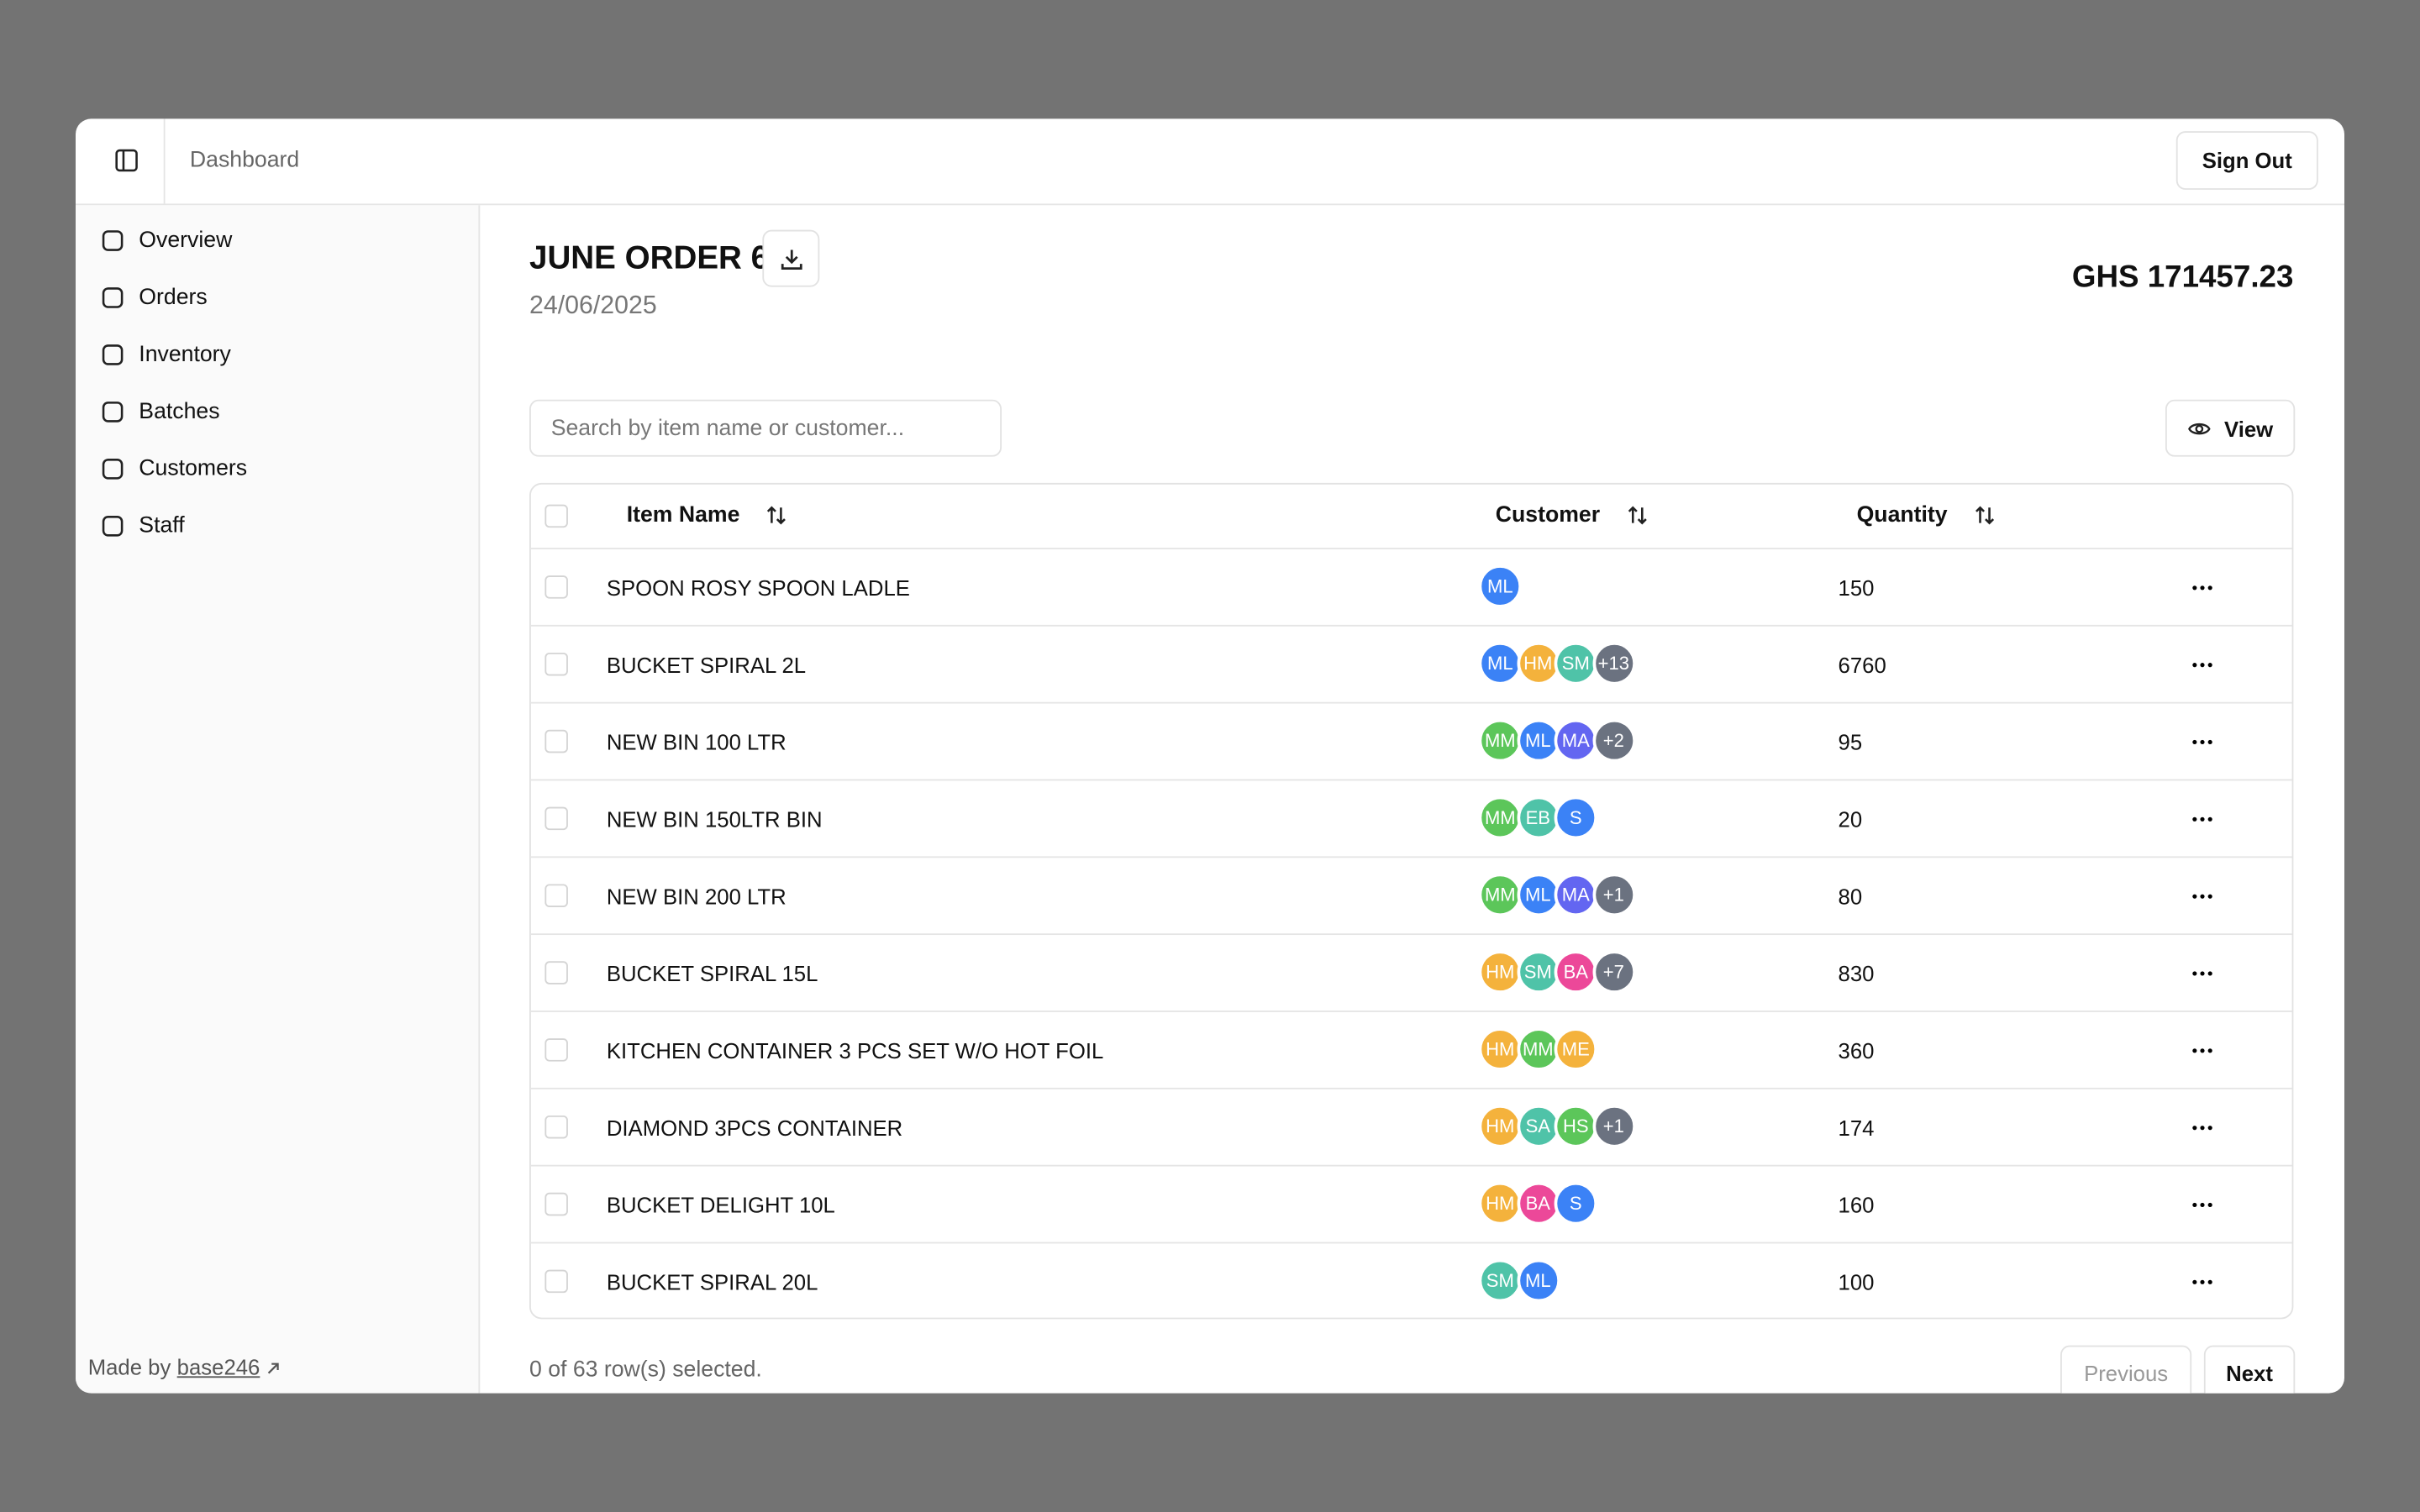 The height and width of the screenshot is (1512, 2420). What do you see at coordinates (180, 412) in the screenshot?
I see `nav-label: Batches` at bounding box center [180, 412].